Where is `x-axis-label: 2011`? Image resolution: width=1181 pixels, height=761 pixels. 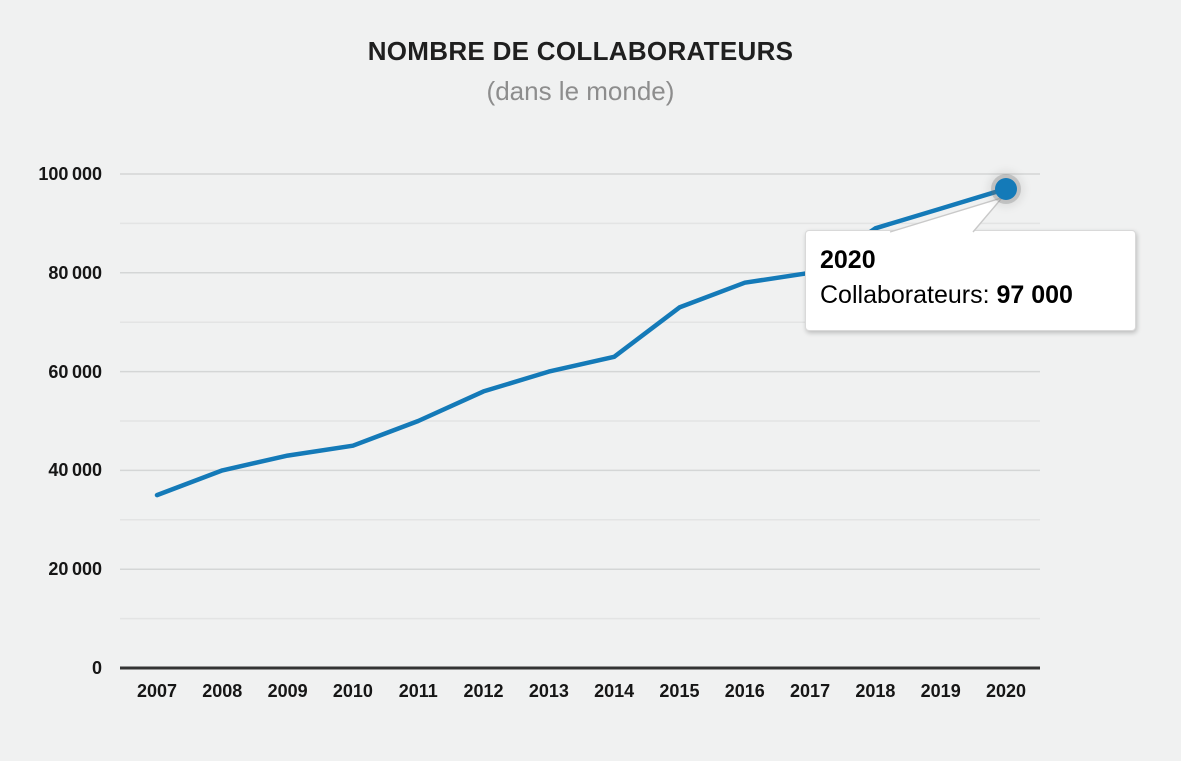 x-axis-label: 2011 is located at coordinates (418, 691).